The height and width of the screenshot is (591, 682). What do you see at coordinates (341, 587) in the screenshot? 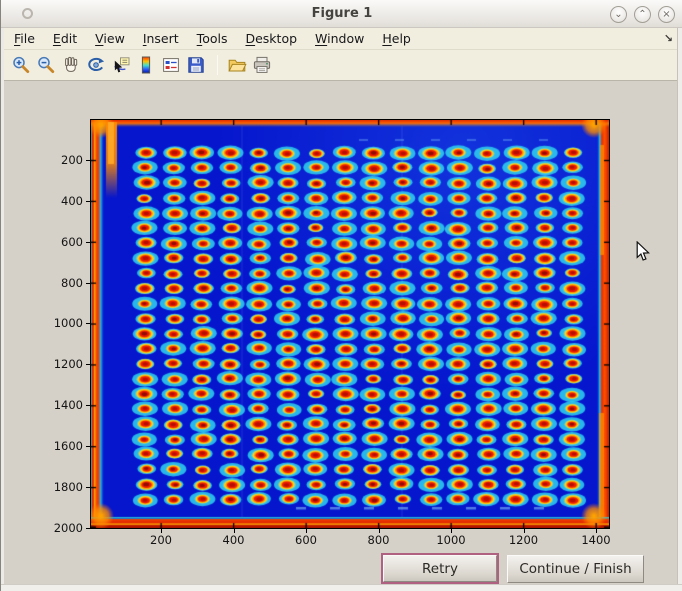
I see `window-border-bottom` at bounding box center [341, 587].